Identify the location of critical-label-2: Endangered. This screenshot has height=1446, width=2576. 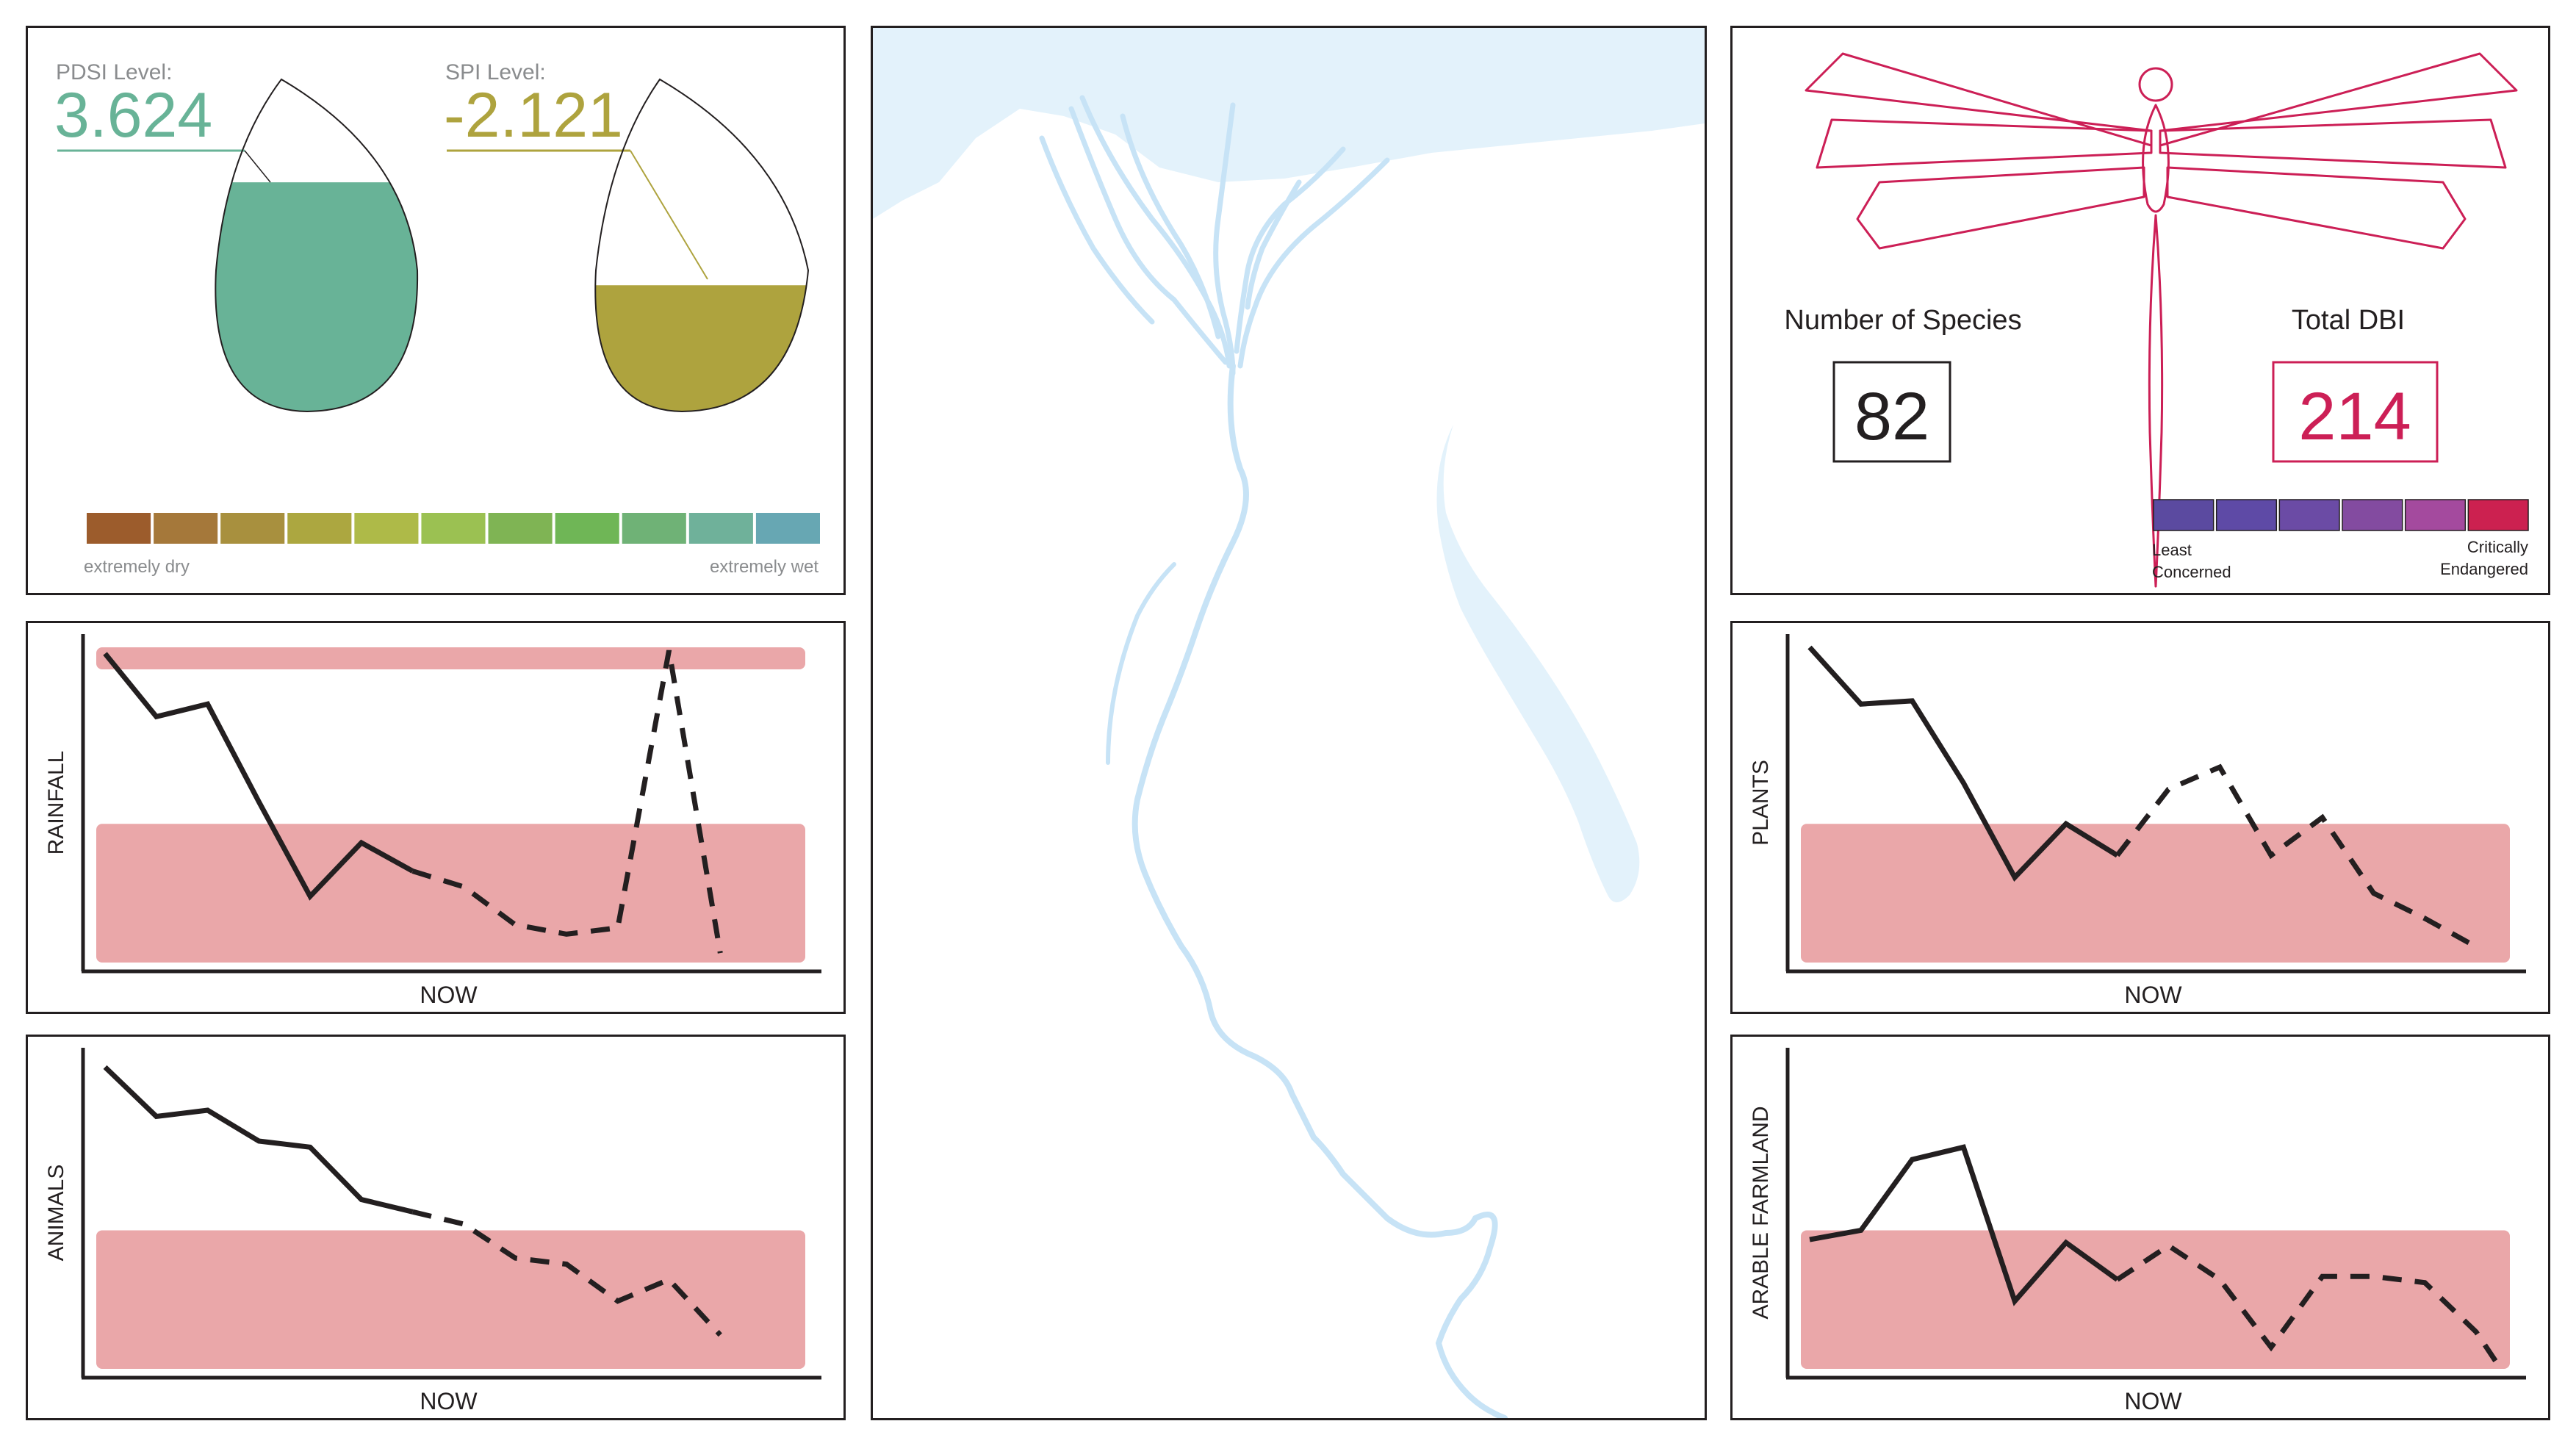
(2484, 569).